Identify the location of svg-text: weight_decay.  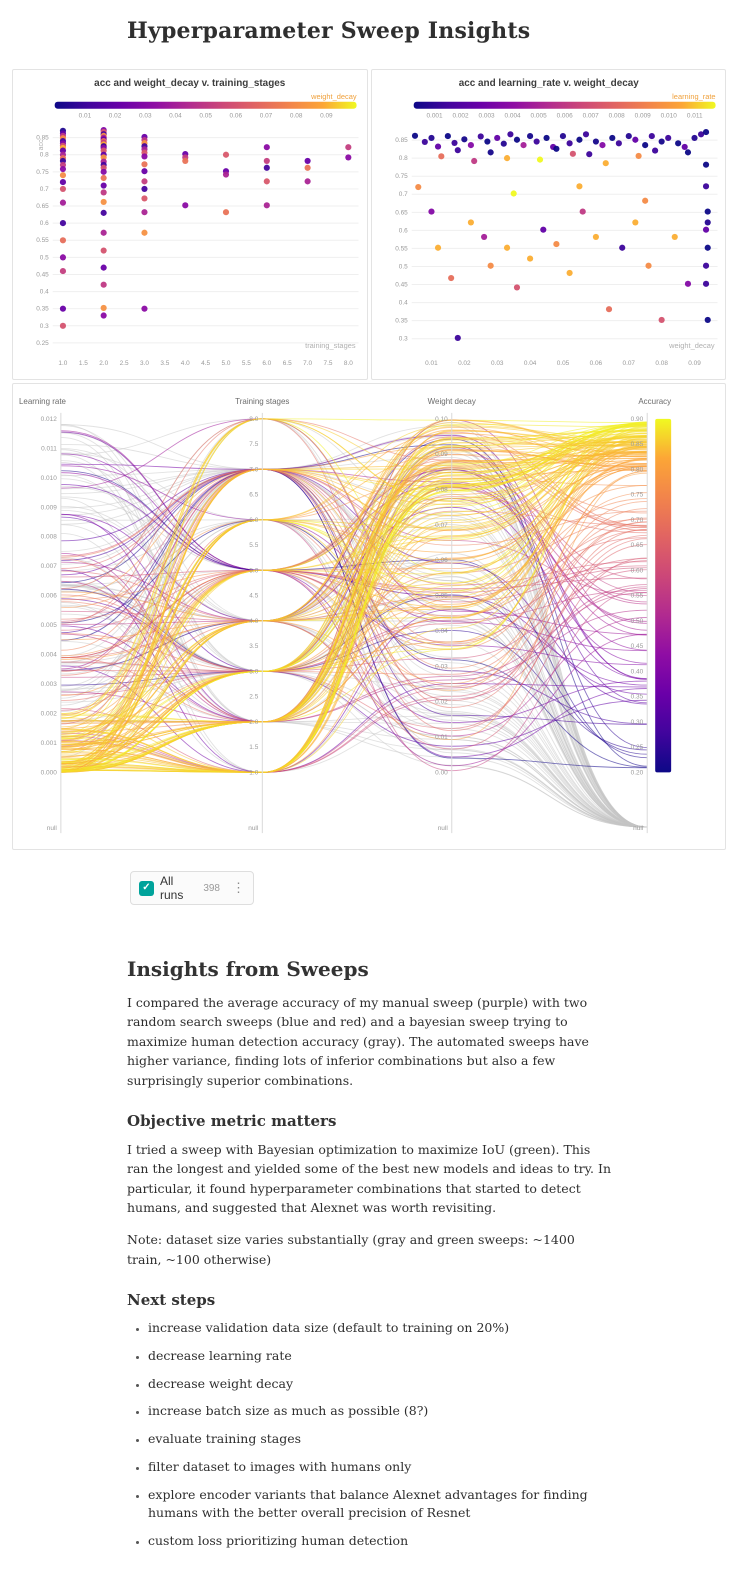
(333, 96).